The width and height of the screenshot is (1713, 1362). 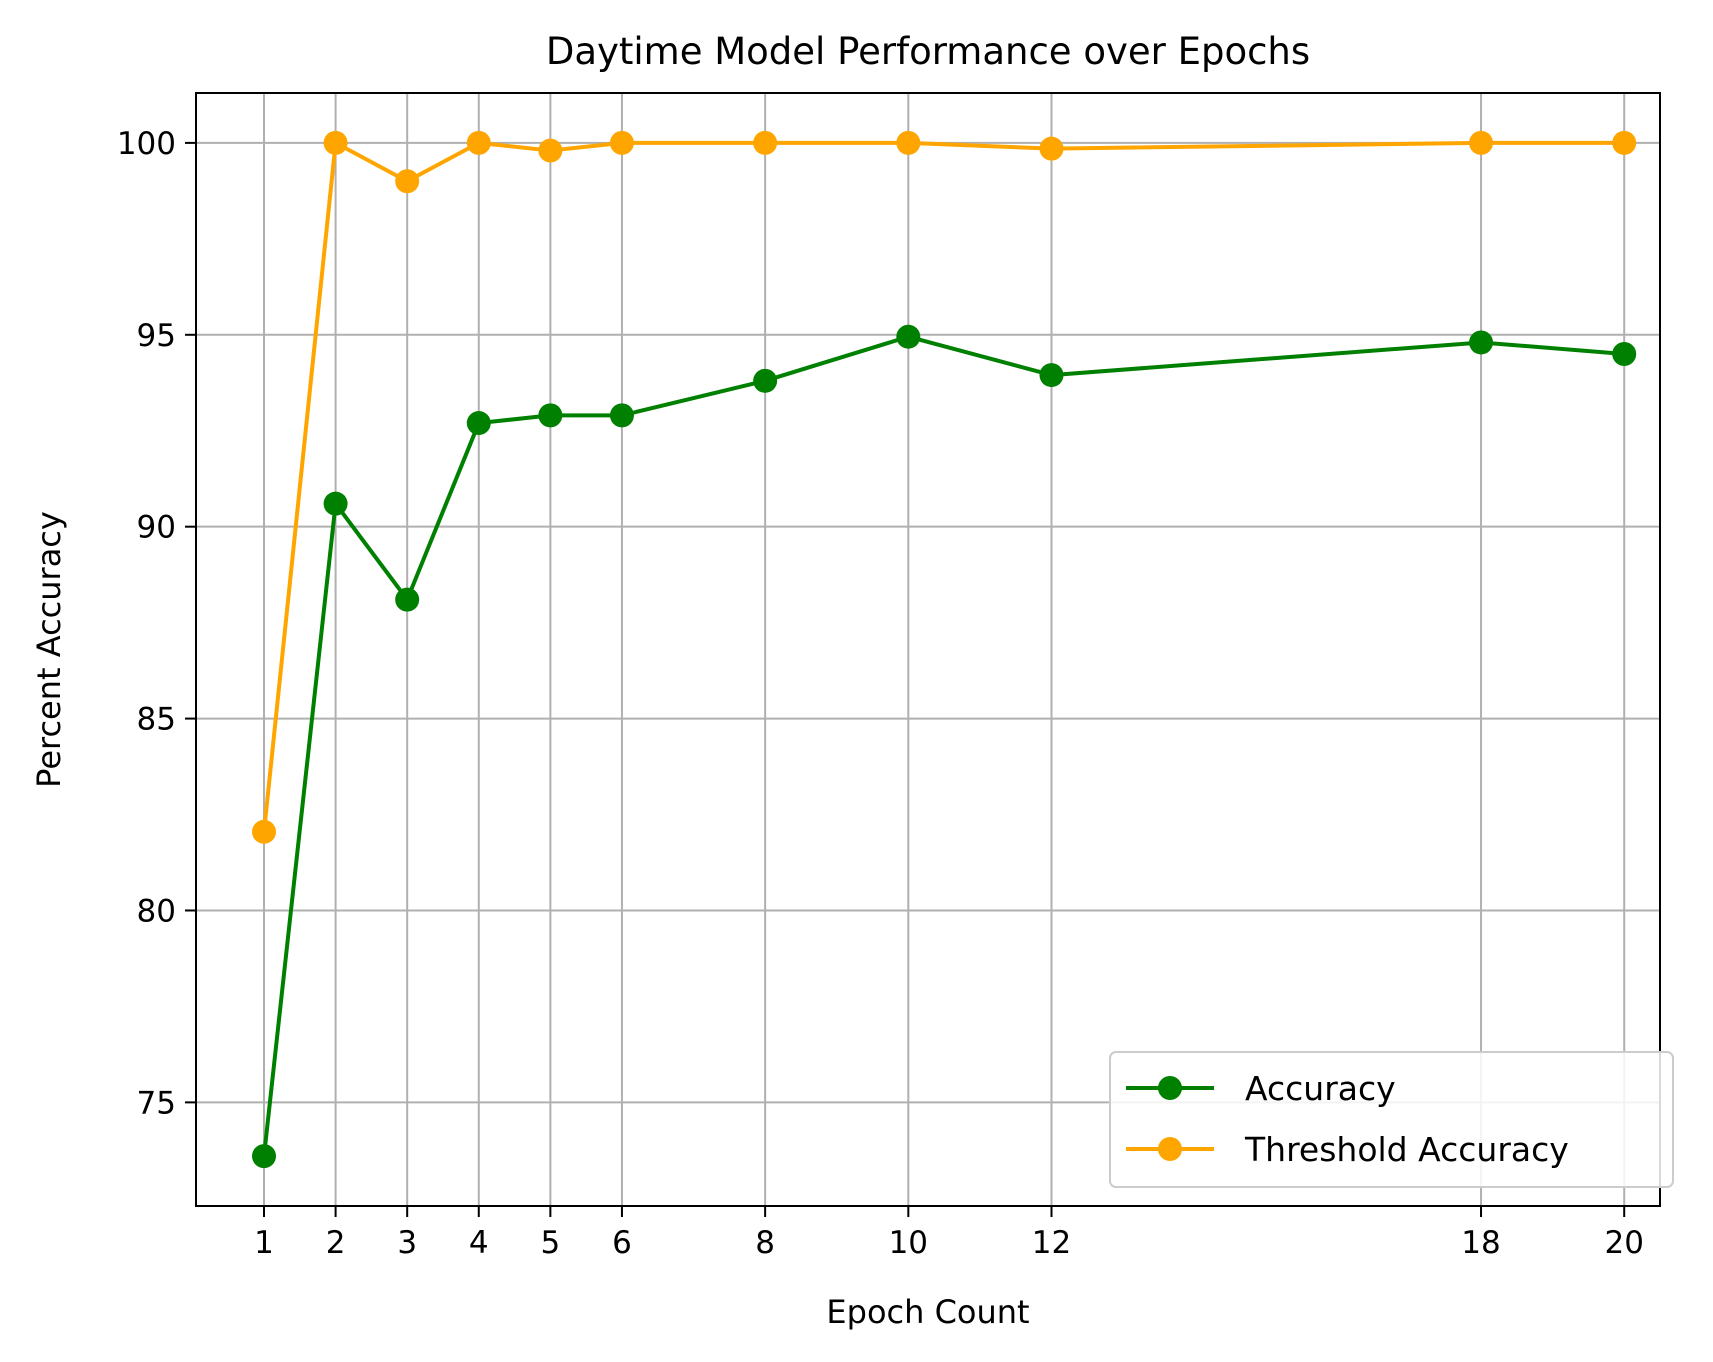 I want to click on y-tick-label: 75, so click(x=156, y=1103).